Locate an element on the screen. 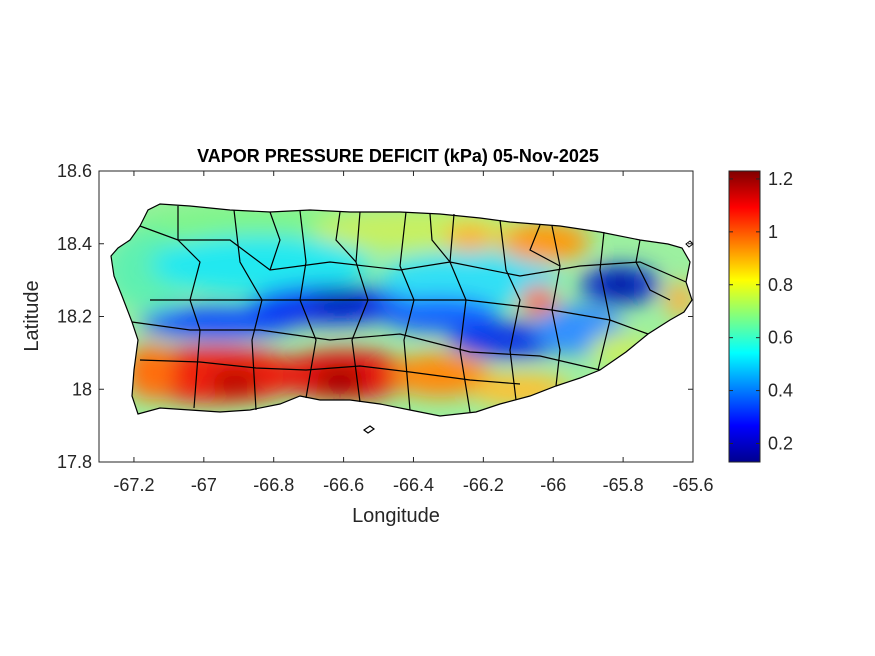 This screenshot has width=875, height=656. x-tick-label: -67 is located at coordinates (204, 485).